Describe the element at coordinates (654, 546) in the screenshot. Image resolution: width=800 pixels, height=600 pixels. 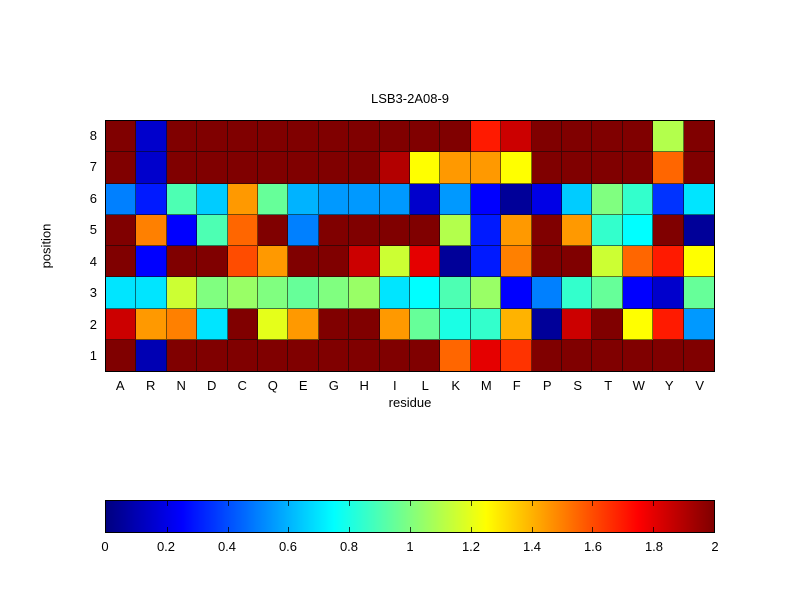
I see `colorbar-tick-label: 1.8` at that location.